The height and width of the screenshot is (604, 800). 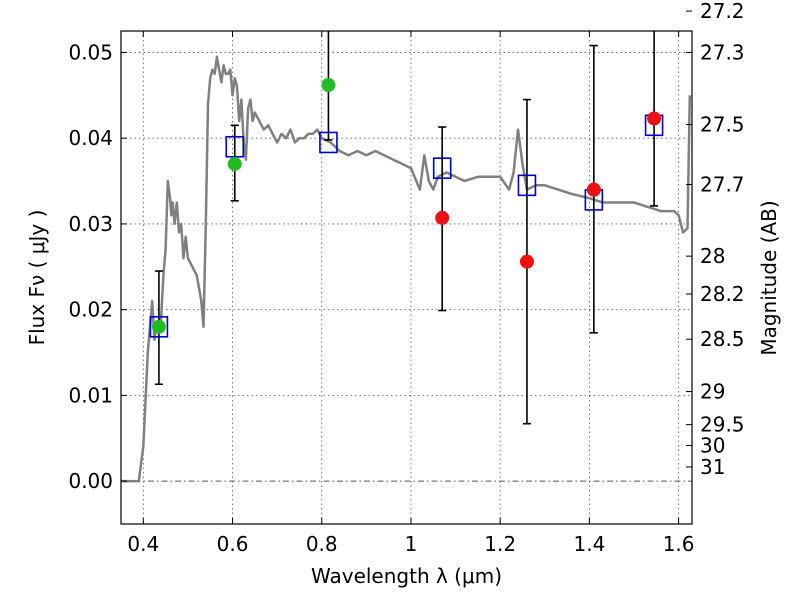 What do you see at coordinates (712, 392) in the screenshot?
I see `y2-tick-label: 29` at bounding box center [712, 392].